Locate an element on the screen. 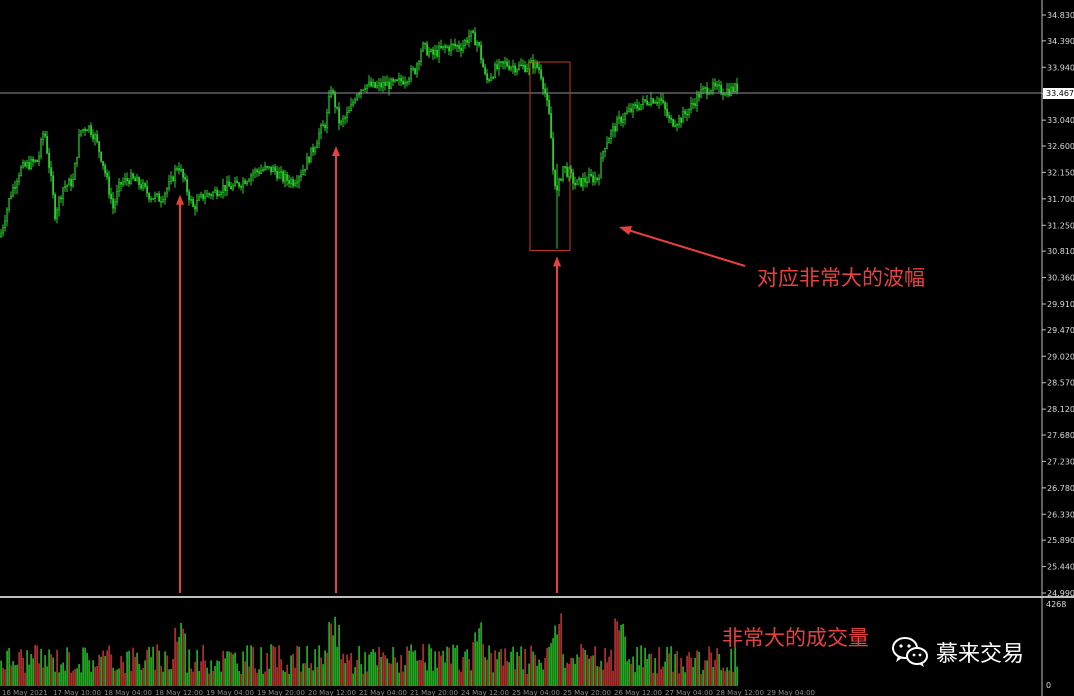 The width and height of the screenshot is (1074, 696). price-tick-label: 29.020 is located at coordinates (1060, 356).